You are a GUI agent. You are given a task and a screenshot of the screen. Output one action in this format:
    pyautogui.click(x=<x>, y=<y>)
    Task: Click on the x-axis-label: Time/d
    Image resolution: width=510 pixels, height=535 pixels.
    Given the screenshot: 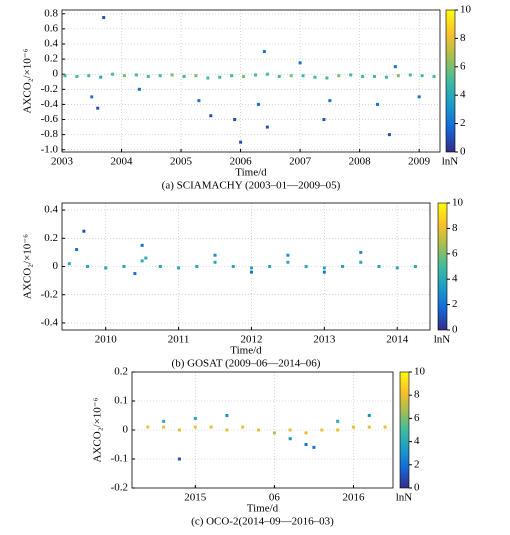 What is the action you would take?
    pyautogui.click(x=263, y=509)
    